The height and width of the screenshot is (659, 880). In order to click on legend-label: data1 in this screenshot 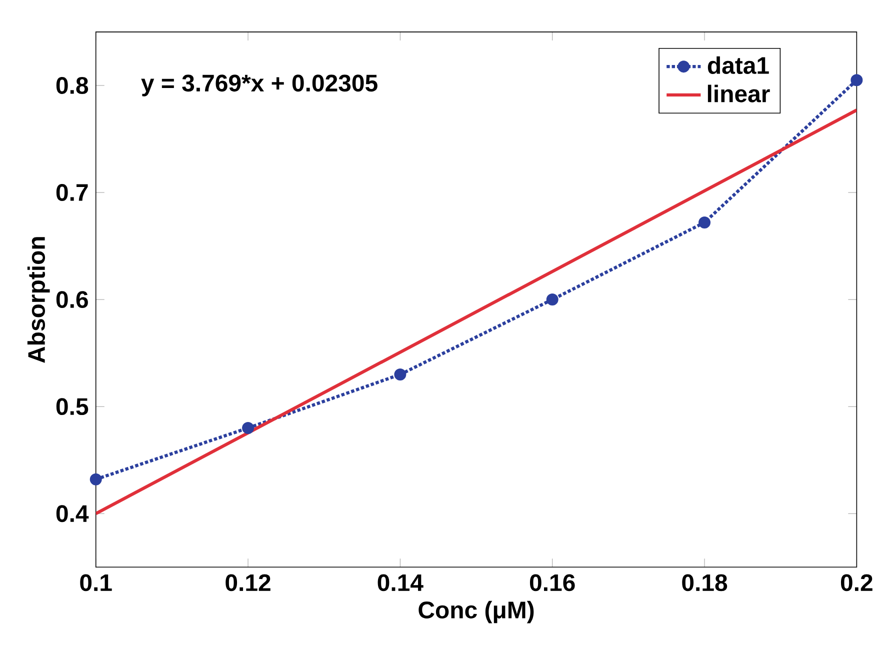, I will do `click(738, 65)`.